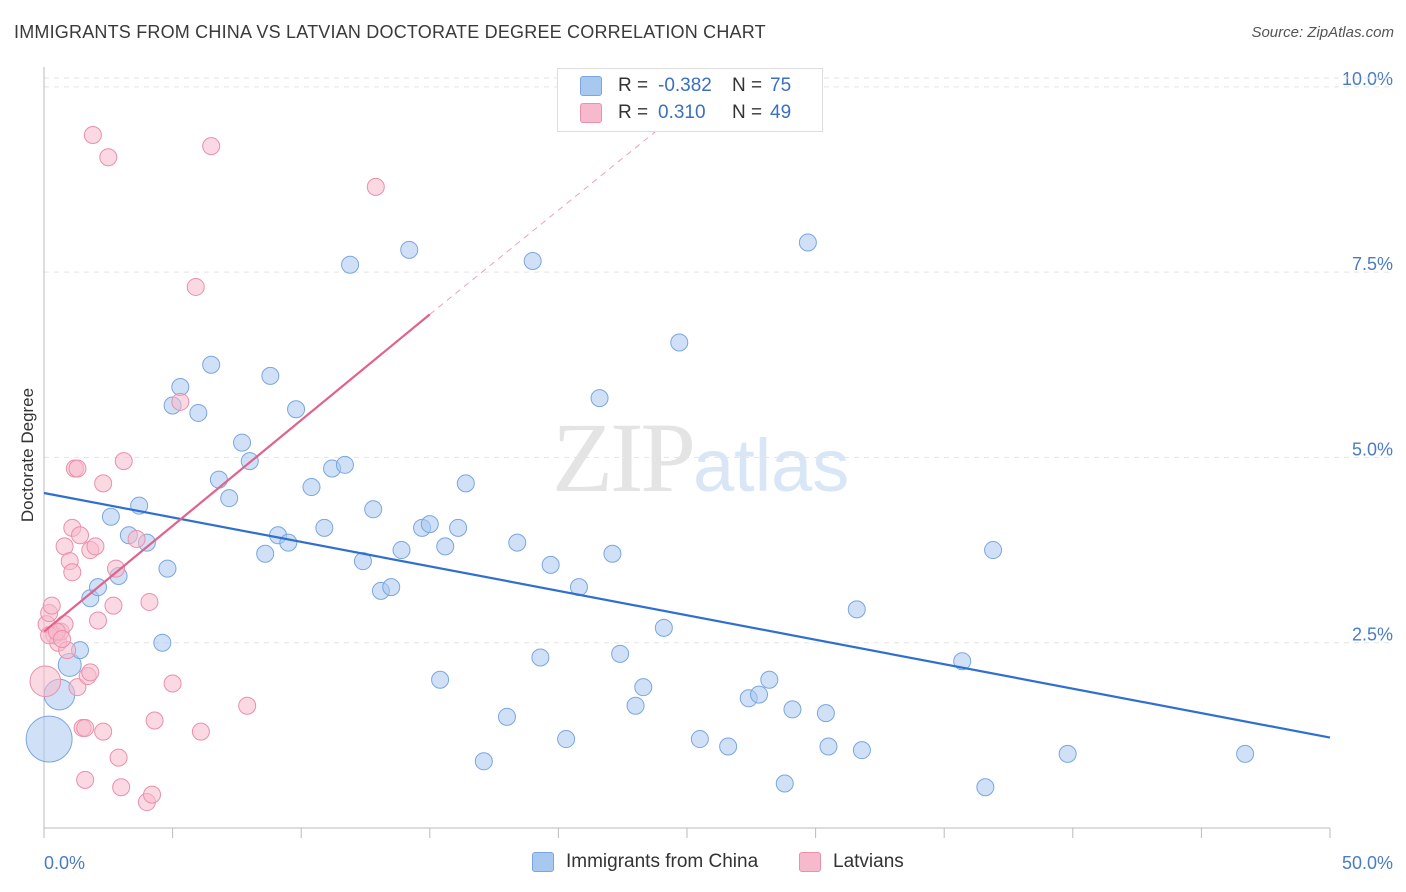  Describe the element at coordinates (27, 455) in the screenshot. I see `y-axis-label: Doctorate Degree` at that location.